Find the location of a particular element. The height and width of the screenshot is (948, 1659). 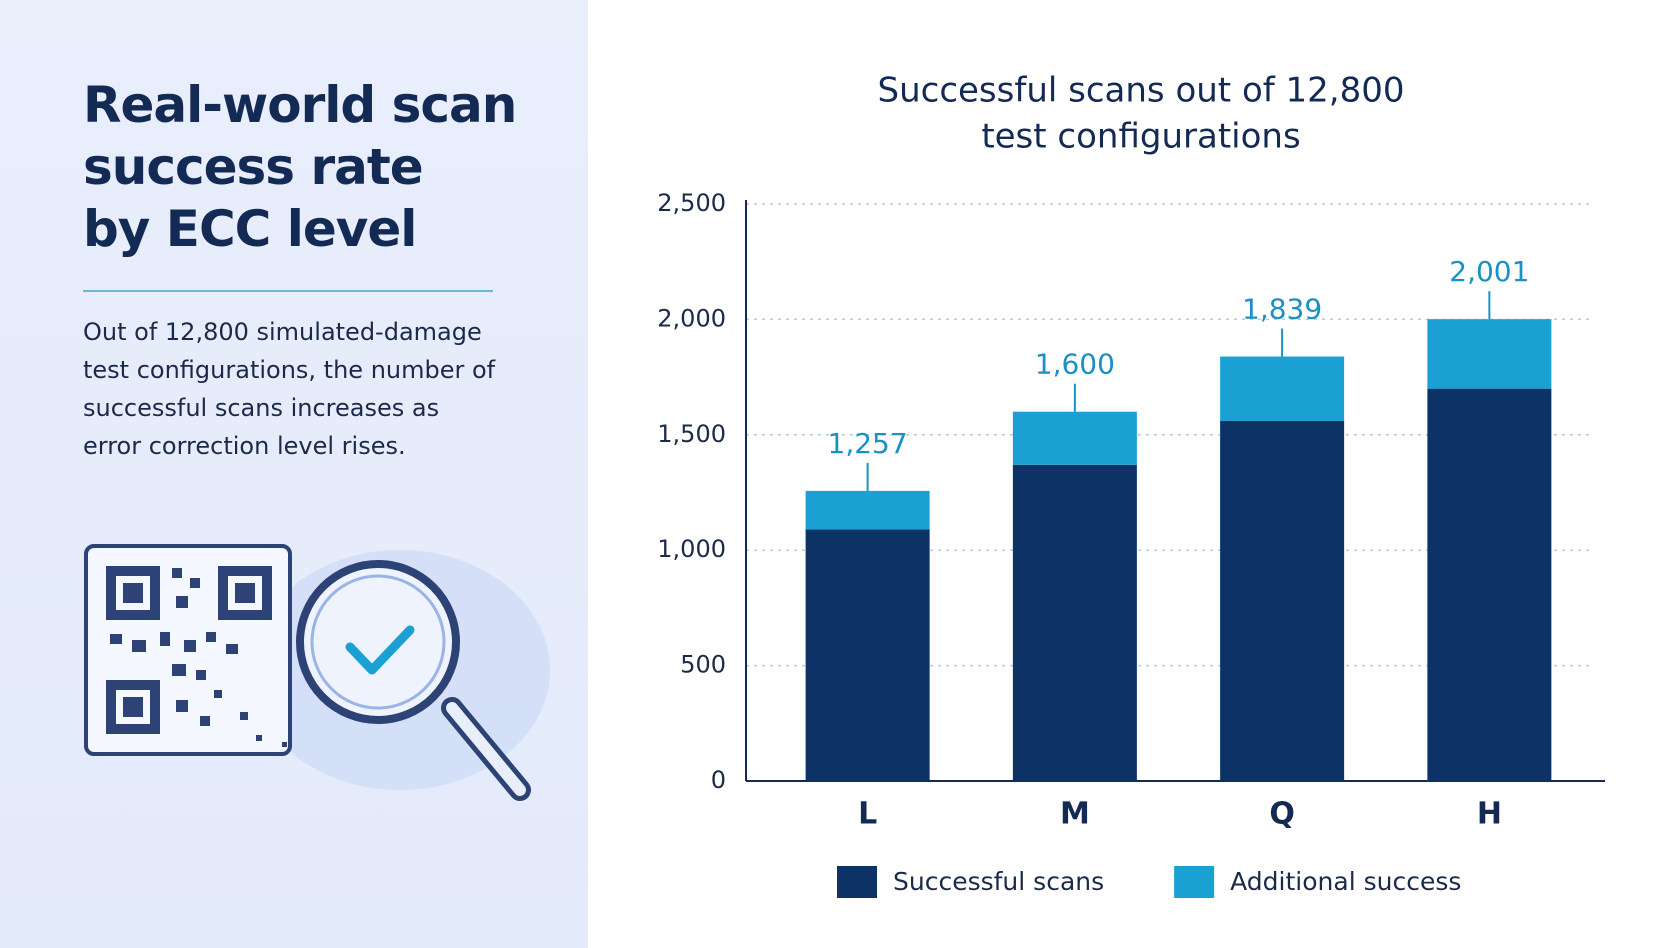

divider is located at coordinates (288, 291).